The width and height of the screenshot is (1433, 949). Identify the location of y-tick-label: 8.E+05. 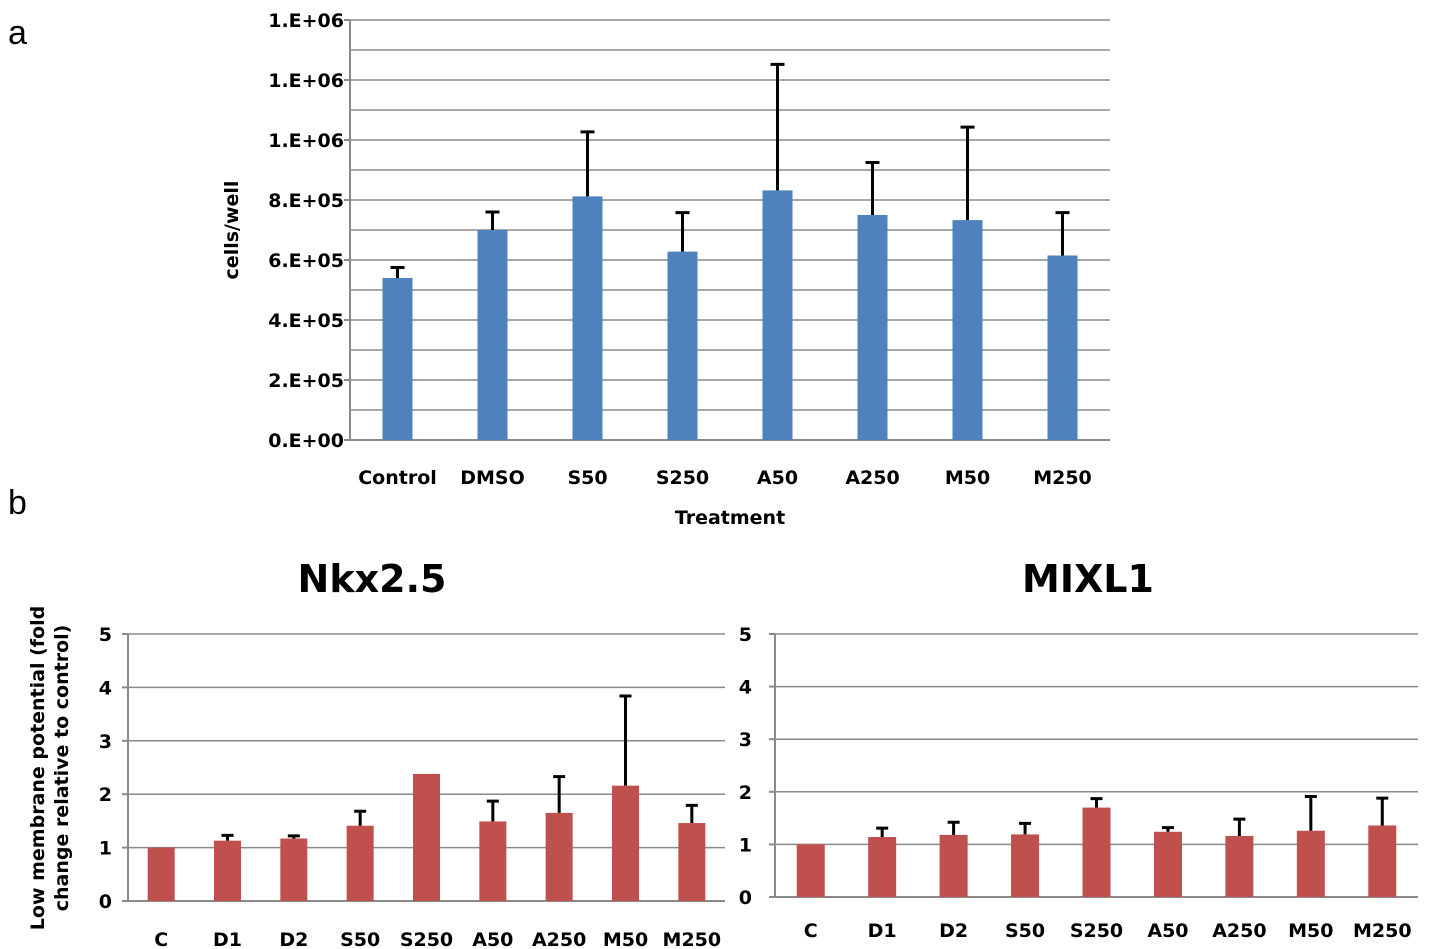
(306, 201).